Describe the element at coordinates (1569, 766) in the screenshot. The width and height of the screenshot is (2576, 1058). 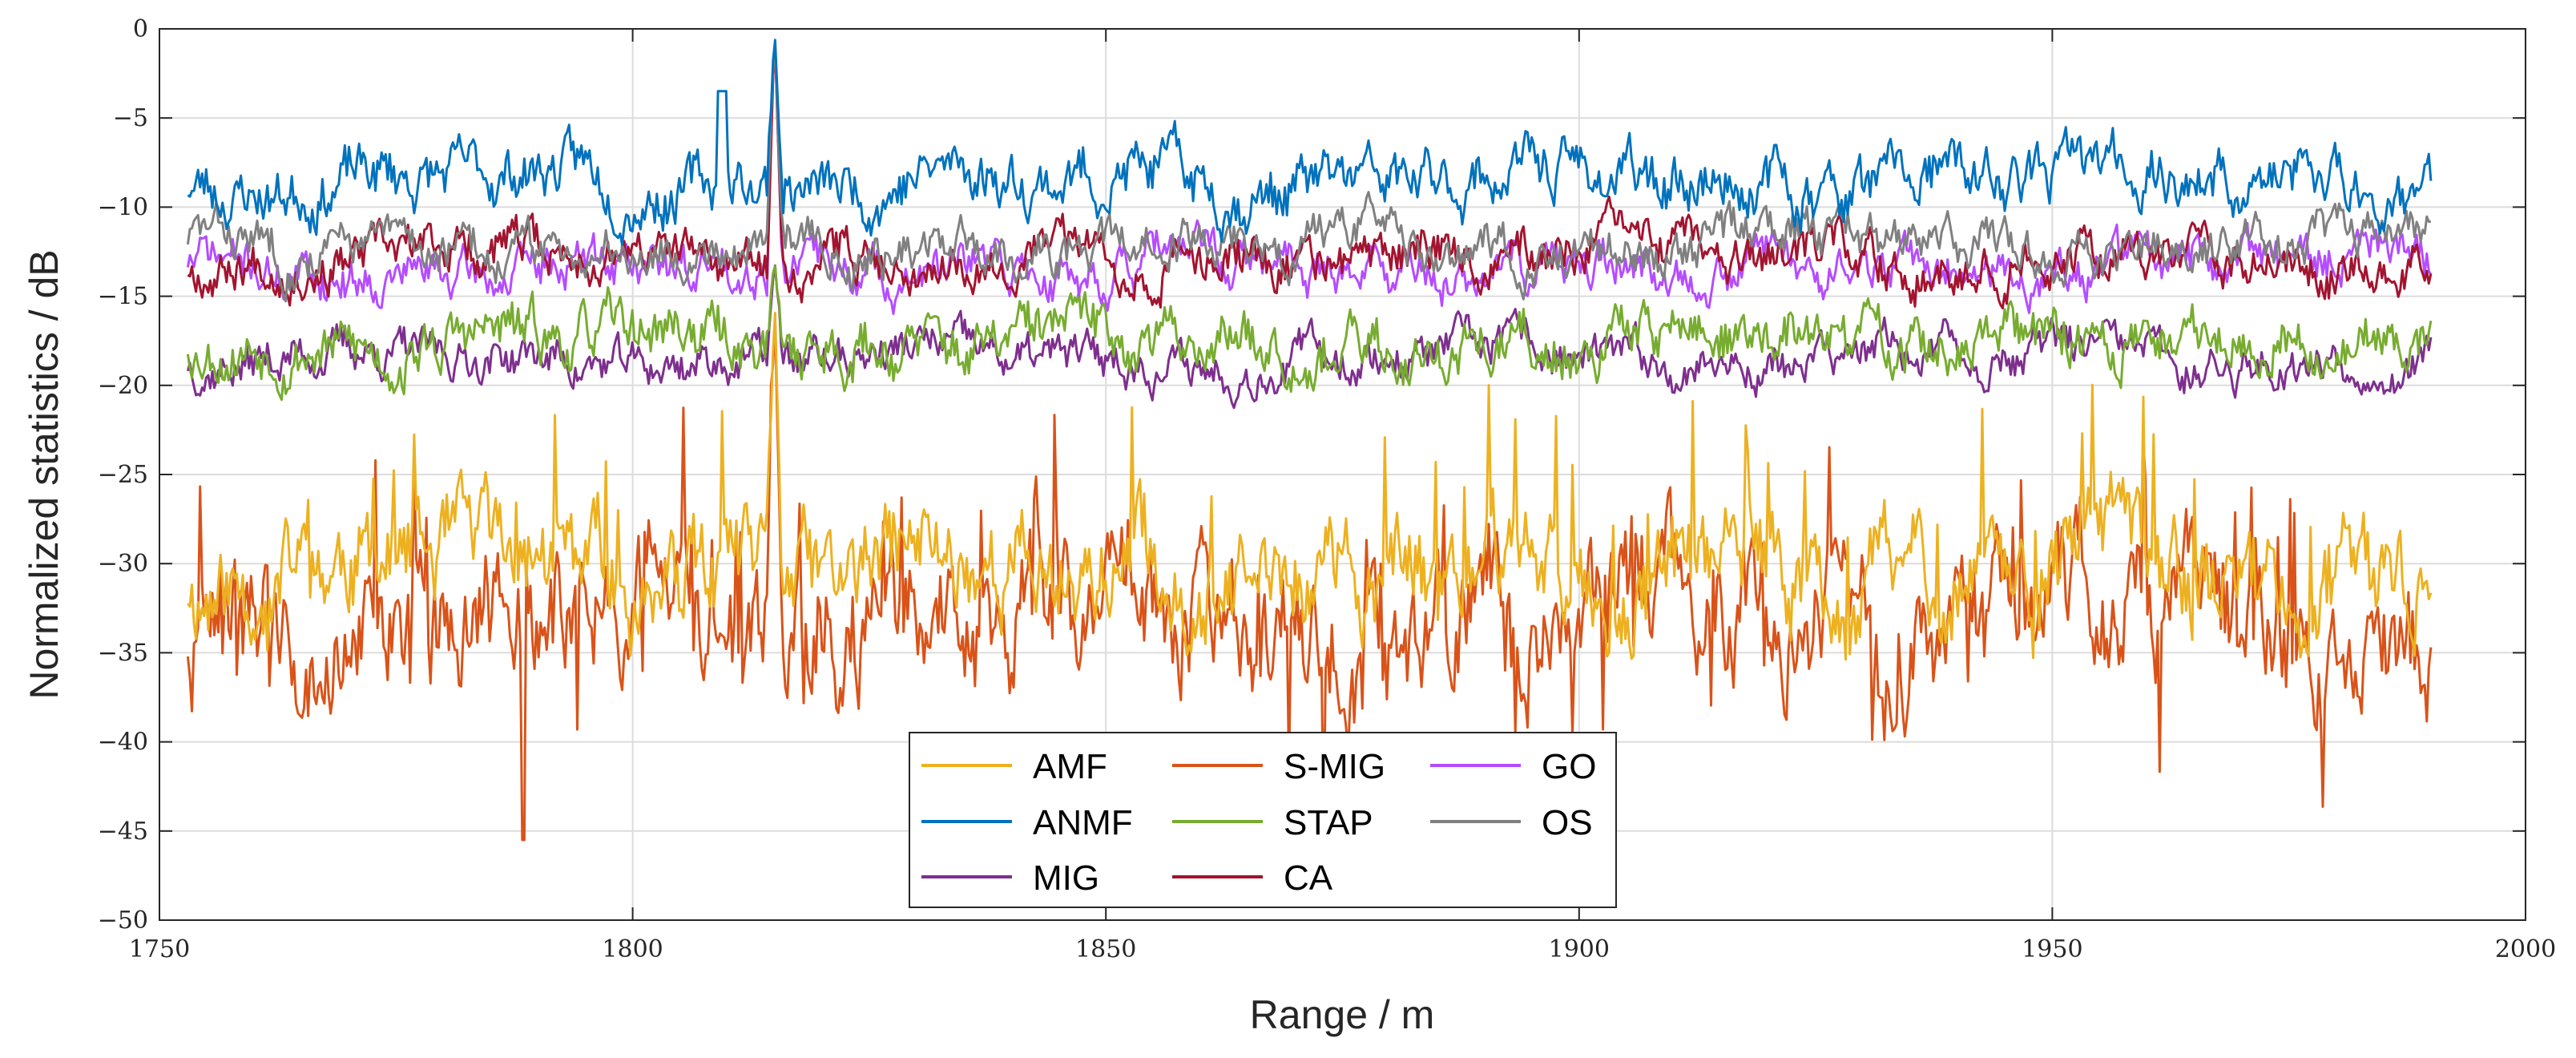
I see `legend-label-go: GO` at that location.